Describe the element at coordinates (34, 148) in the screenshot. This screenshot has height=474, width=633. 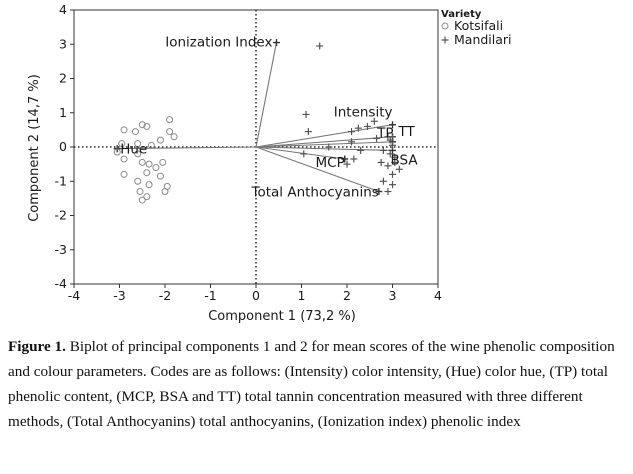
I see `y-axis-title: Component 2 (14,7 %)` at that location.